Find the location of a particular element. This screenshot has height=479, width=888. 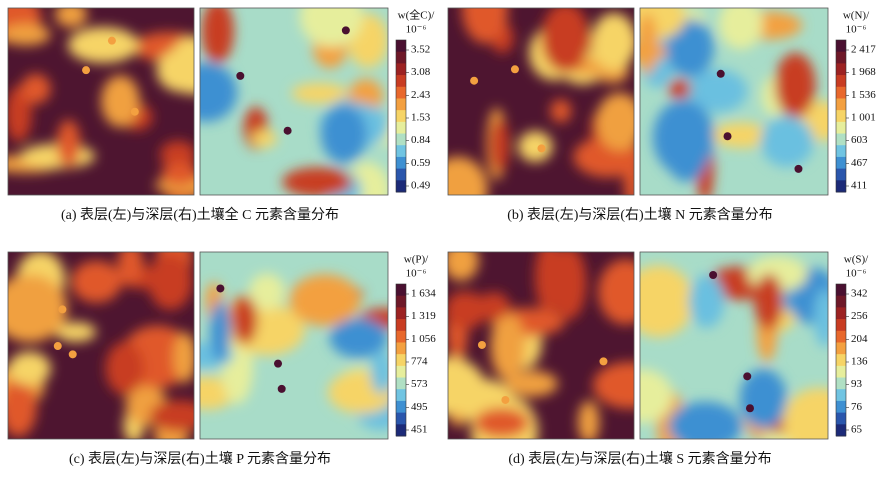

tick-label: 0.59 is located at coordinates (421, 163).